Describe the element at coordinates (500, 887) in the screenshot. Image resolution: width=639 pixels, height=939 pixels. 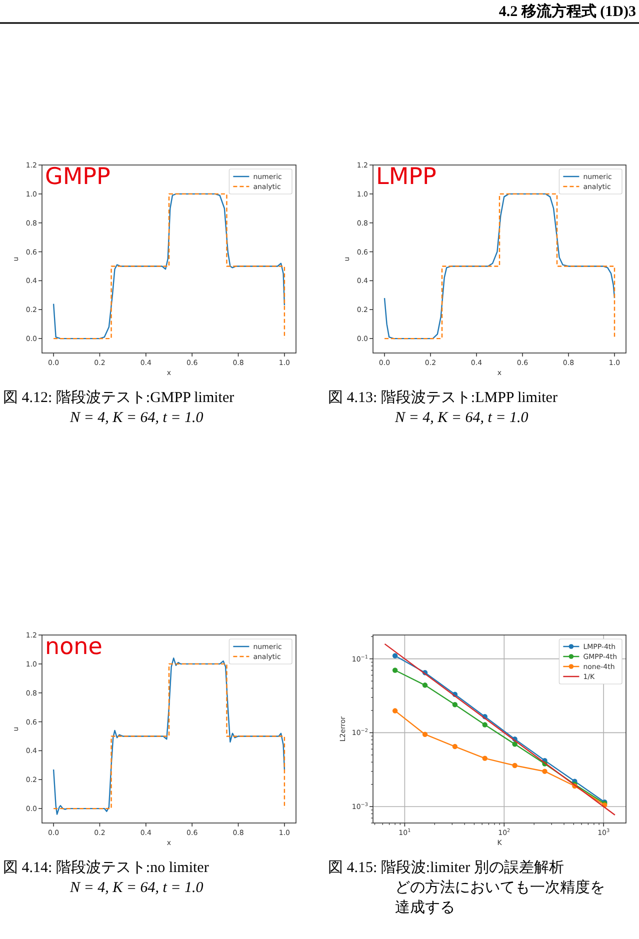
I see `text: どの方法においても一次精度を` at that location.